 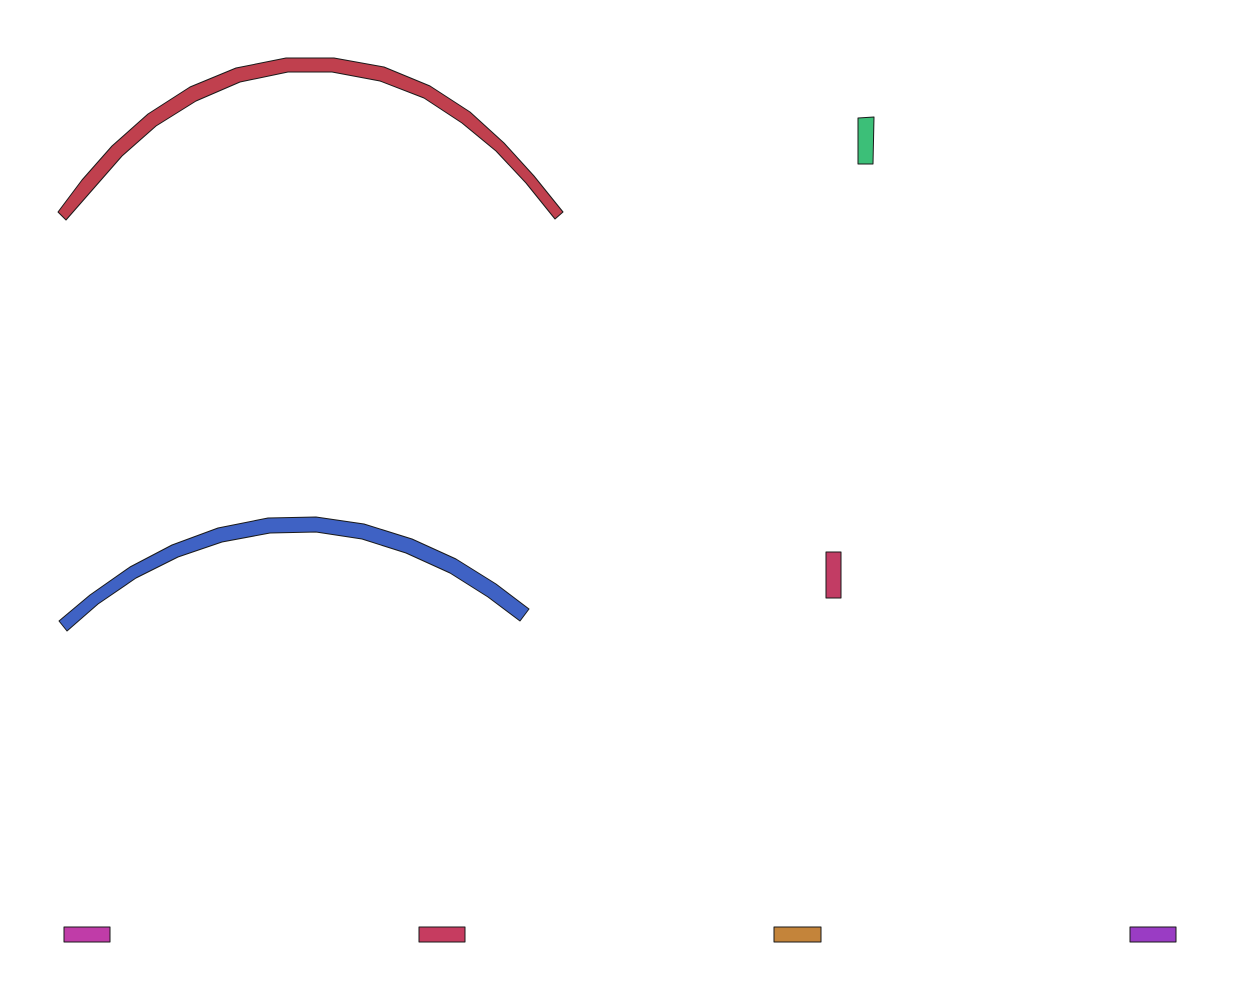 What do you see at coordinates (294, 574) in the screenshot?
I see `blue-arc-band` at bounding box center [294, 574].